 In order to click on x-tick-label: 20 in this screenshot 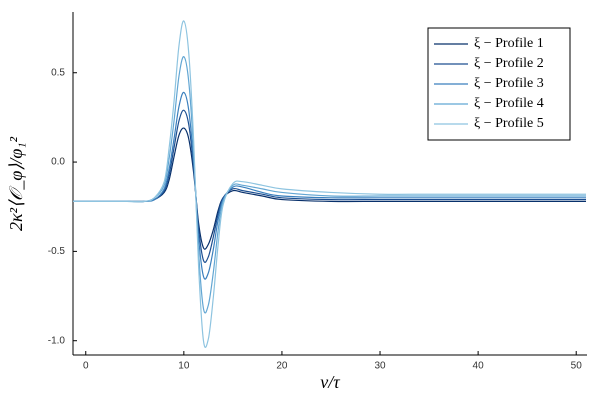, I will do `click(282, 366)`.